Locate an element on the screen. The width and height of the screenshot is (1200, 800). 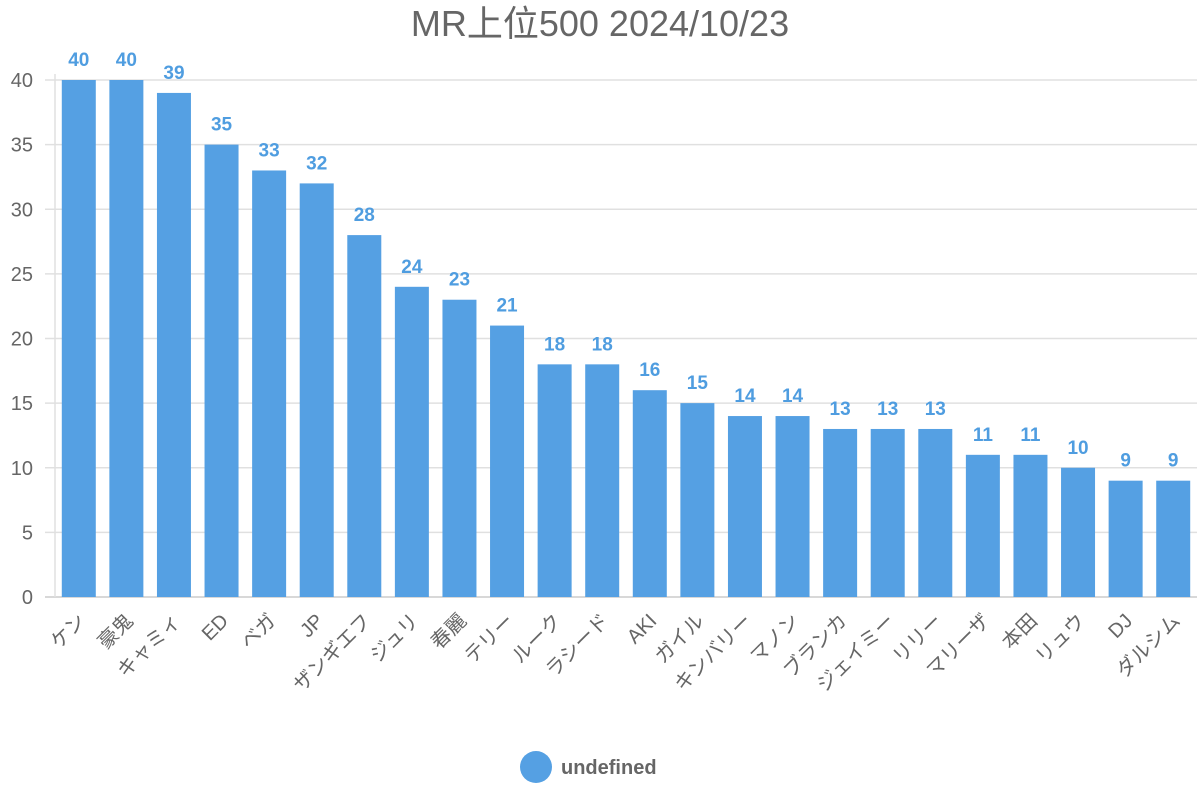
bar-value-label: 10 is located at coordinates (1077, 448).